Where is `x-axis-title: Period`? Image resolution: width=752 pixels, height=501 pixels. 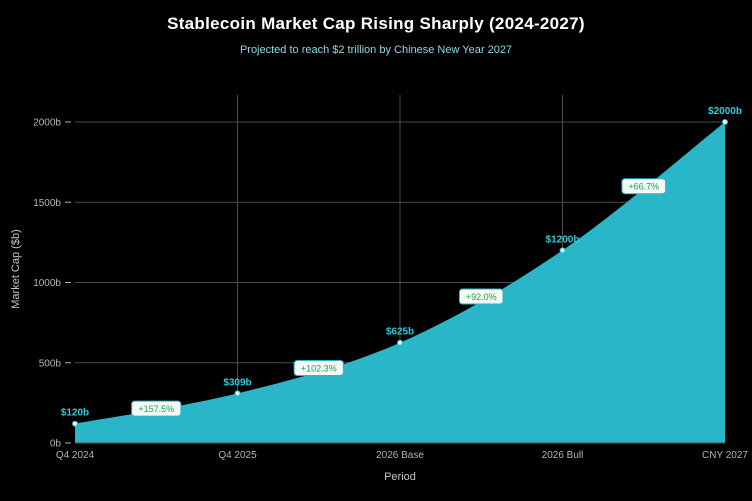
x-axis-title: Period is located at coordinates (400, 477).